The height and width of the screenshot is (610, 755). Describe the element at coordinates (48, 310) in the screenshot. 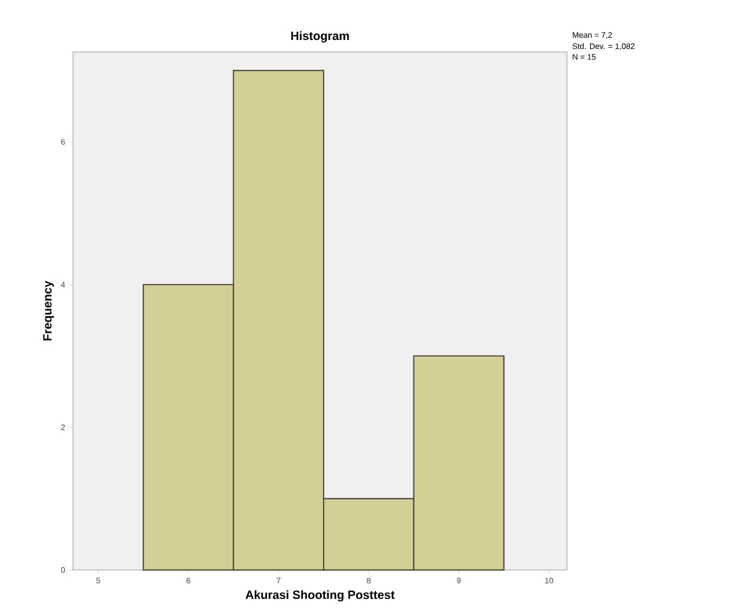

I see `y-axis-title: Frequency` at that location.